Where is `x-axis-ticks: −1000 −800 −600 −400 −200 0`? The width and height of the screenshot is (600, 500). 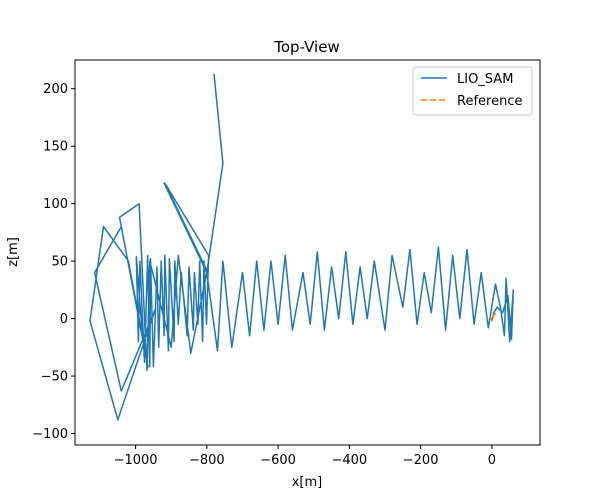 x-axis-ticks: −1000 −800 −600 −400 −200 0 is located at coordinates (305, 456).